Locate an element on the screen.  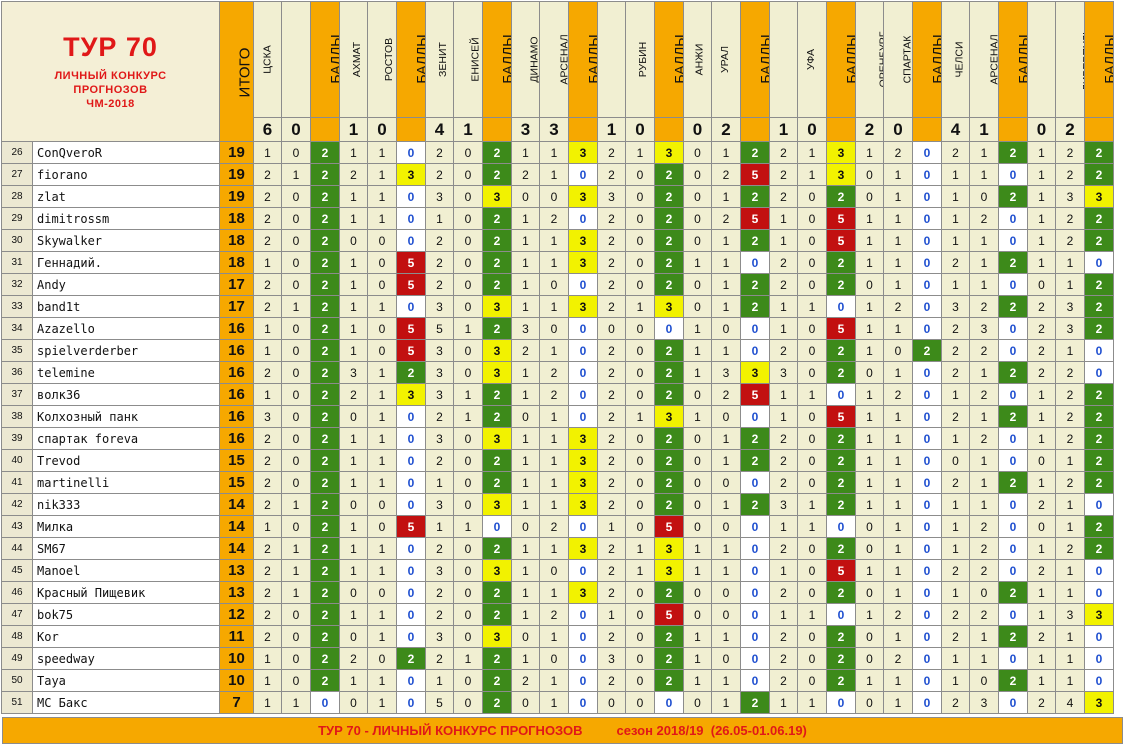
table-row: 28 zlat 19 2 0 2 1 1 0 3 0 3 0 0 3 3 0 2 0 1 2 2 0 2 0 1 0 1 0 2 1 3 3 is located at coordinates (557, 196).